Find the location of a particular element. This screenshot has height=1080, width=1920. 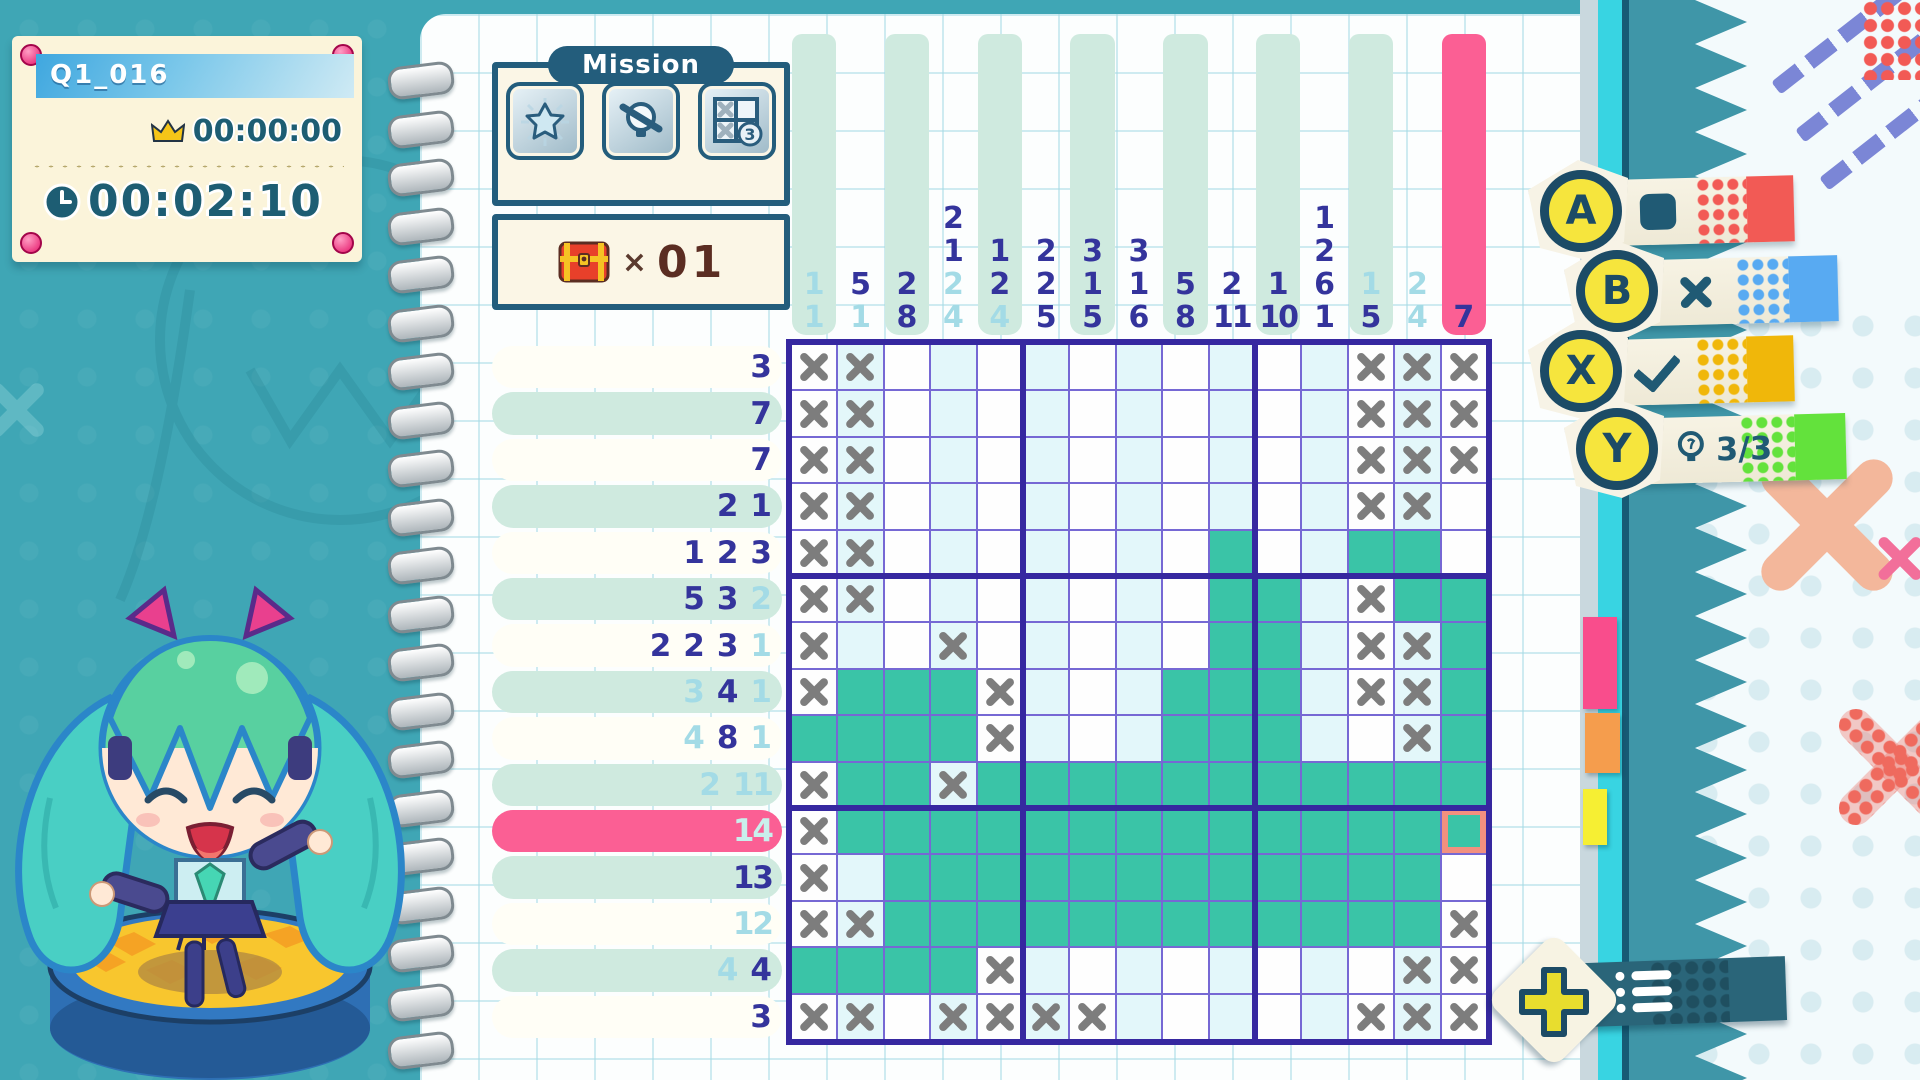

cell-r3-c5 is located at coordinates (999, 460).